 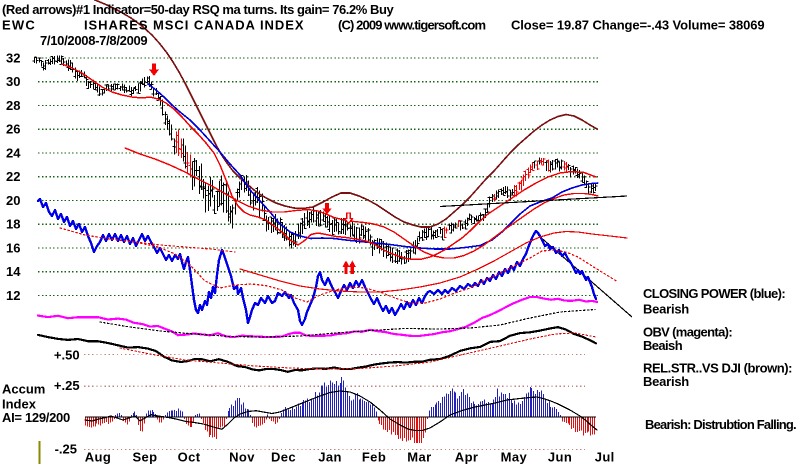 I want to click on svg-text: Nov, so click(x=242, y=457).